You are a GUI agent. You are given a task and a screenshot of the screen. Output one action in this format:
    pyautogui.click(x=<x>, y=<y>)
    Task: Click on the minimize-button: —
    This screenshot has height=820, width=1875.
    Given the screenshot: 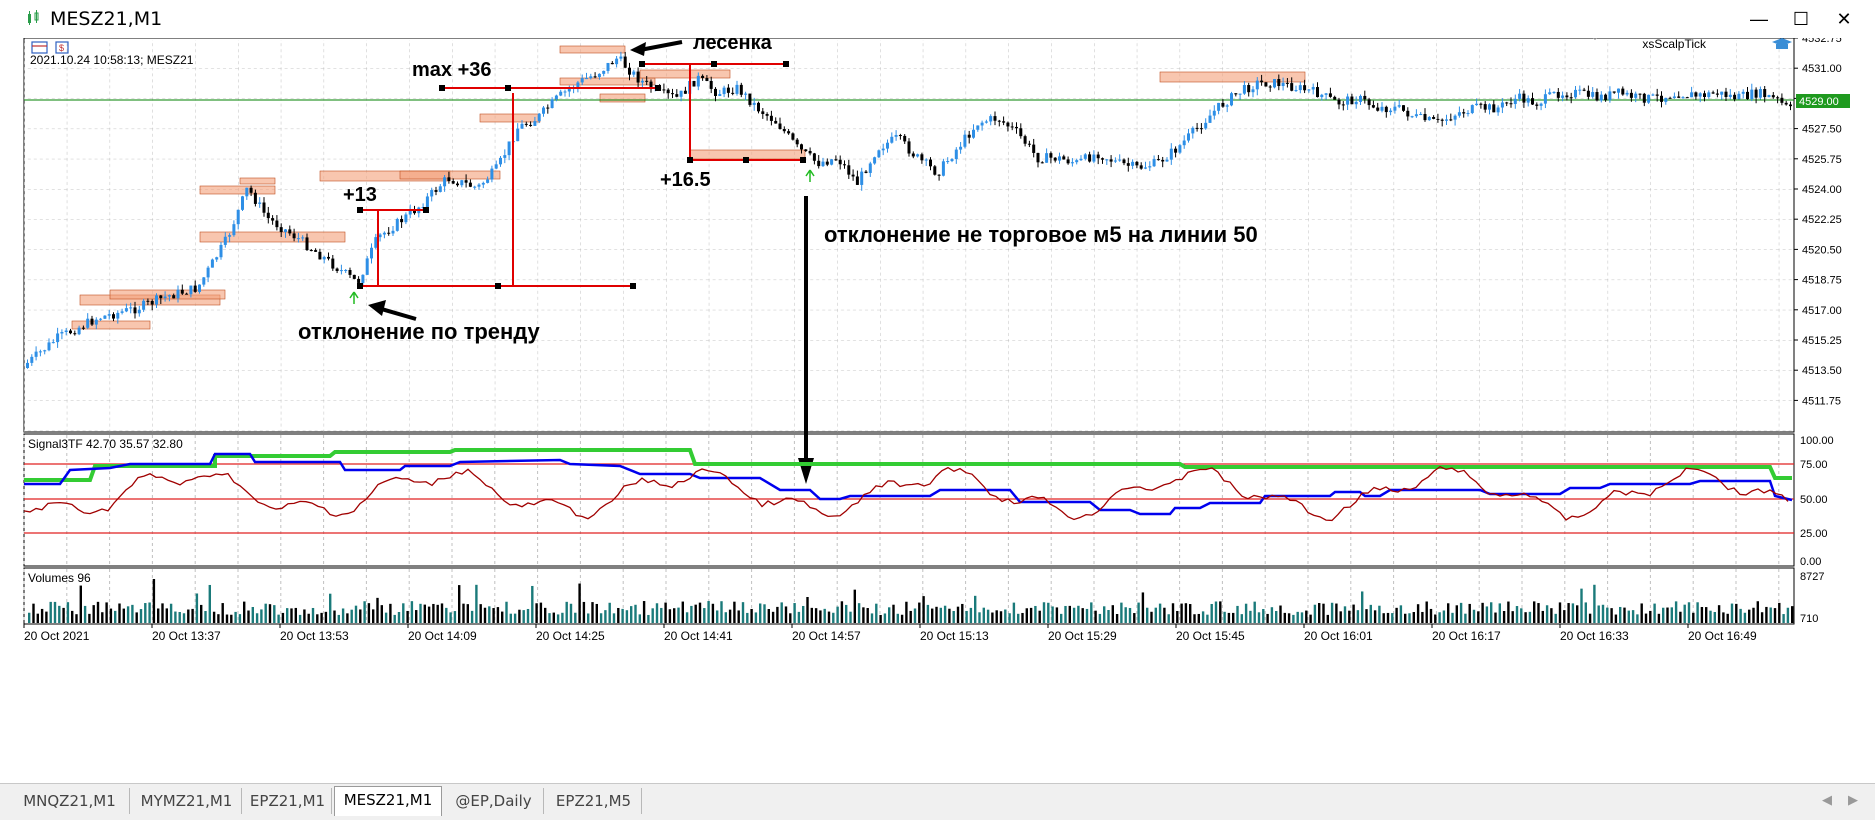 What is the action you would take?
    pyautogui.click(x=1759, y=19)
    